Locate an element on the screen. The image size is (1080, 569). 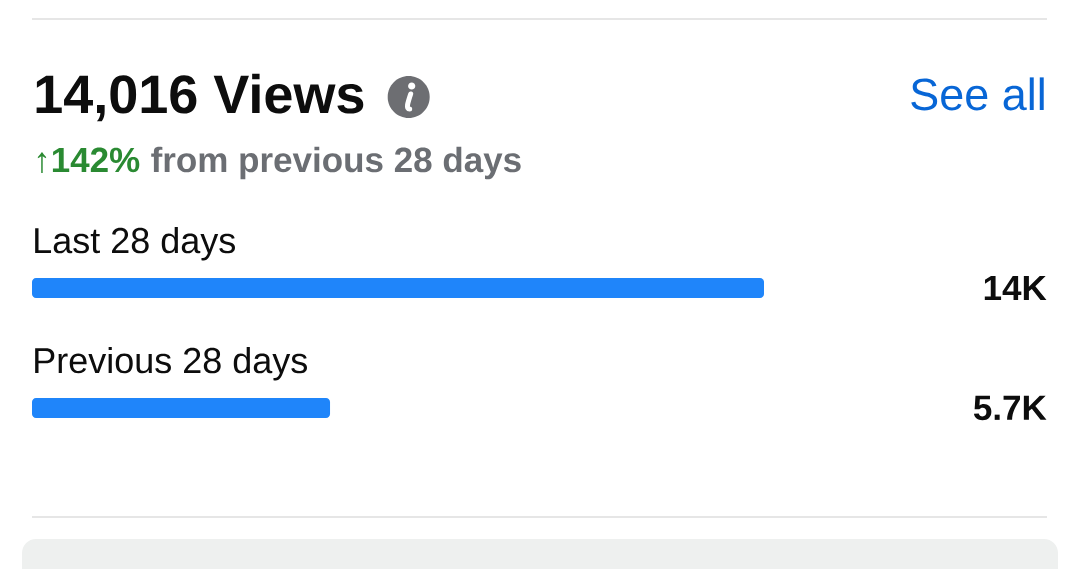
y-tick-label: Previous 28 days is located at coordinates (171, 363).